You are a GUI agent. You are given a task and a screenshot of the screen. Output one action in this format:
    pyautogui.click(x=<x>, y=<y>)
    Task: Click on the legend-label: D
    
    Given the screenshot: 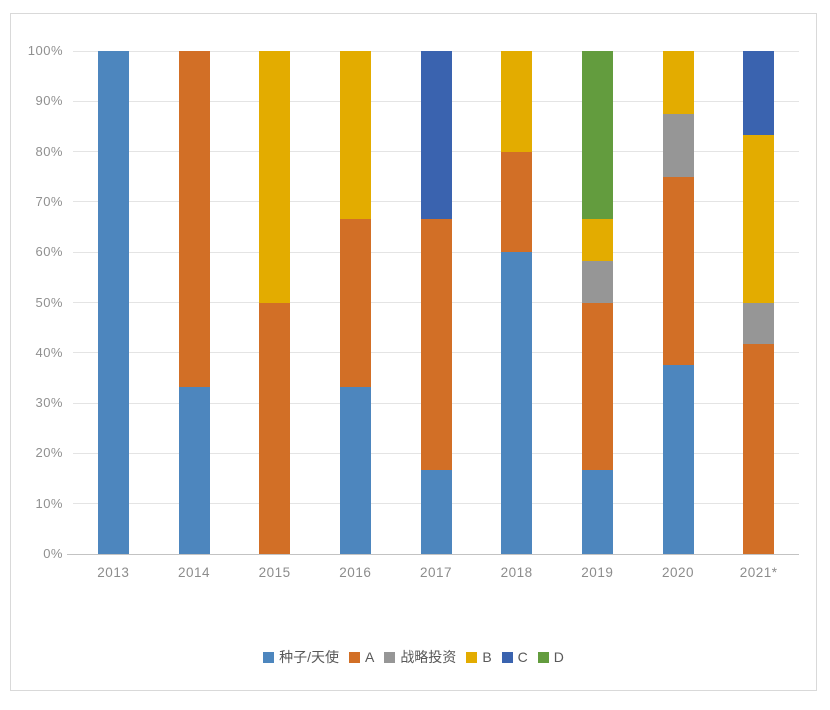 What is the action you would take?
    pyautogui.click(x=558, y=657)
    